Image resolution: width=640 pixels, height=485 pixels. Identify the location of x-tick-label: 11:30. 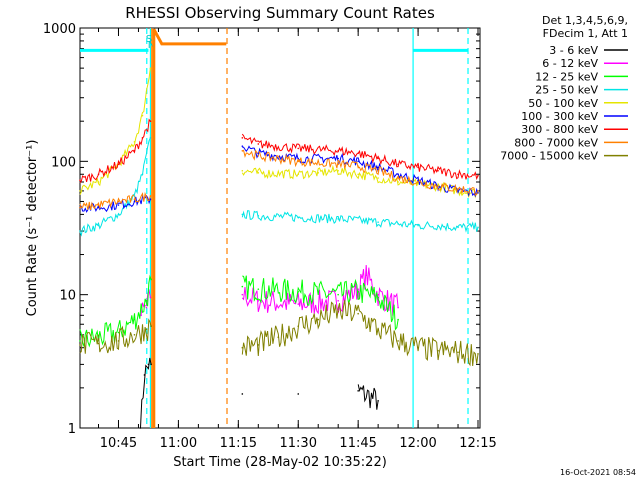
(298, 443).